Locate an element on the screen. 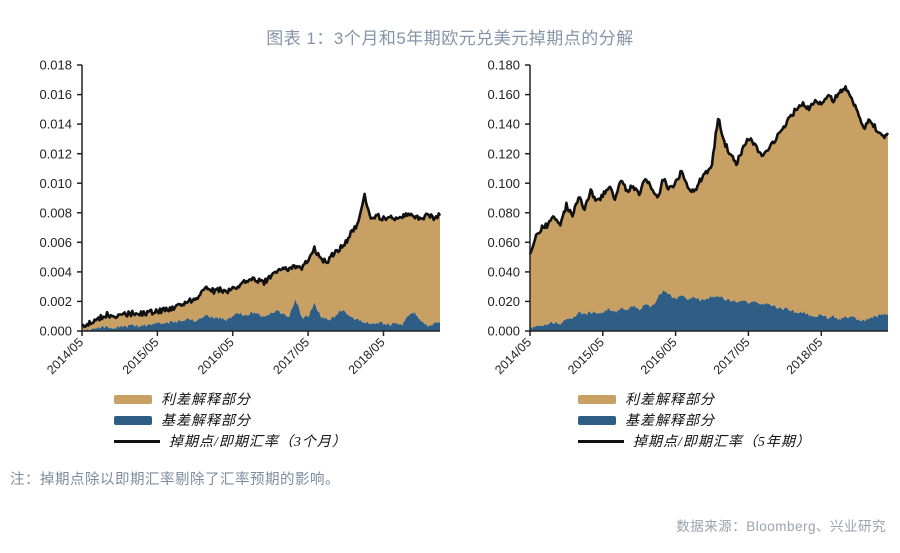 The image size is (900, 553). svg-text: 0.180 is located at coordinates (503, 65).